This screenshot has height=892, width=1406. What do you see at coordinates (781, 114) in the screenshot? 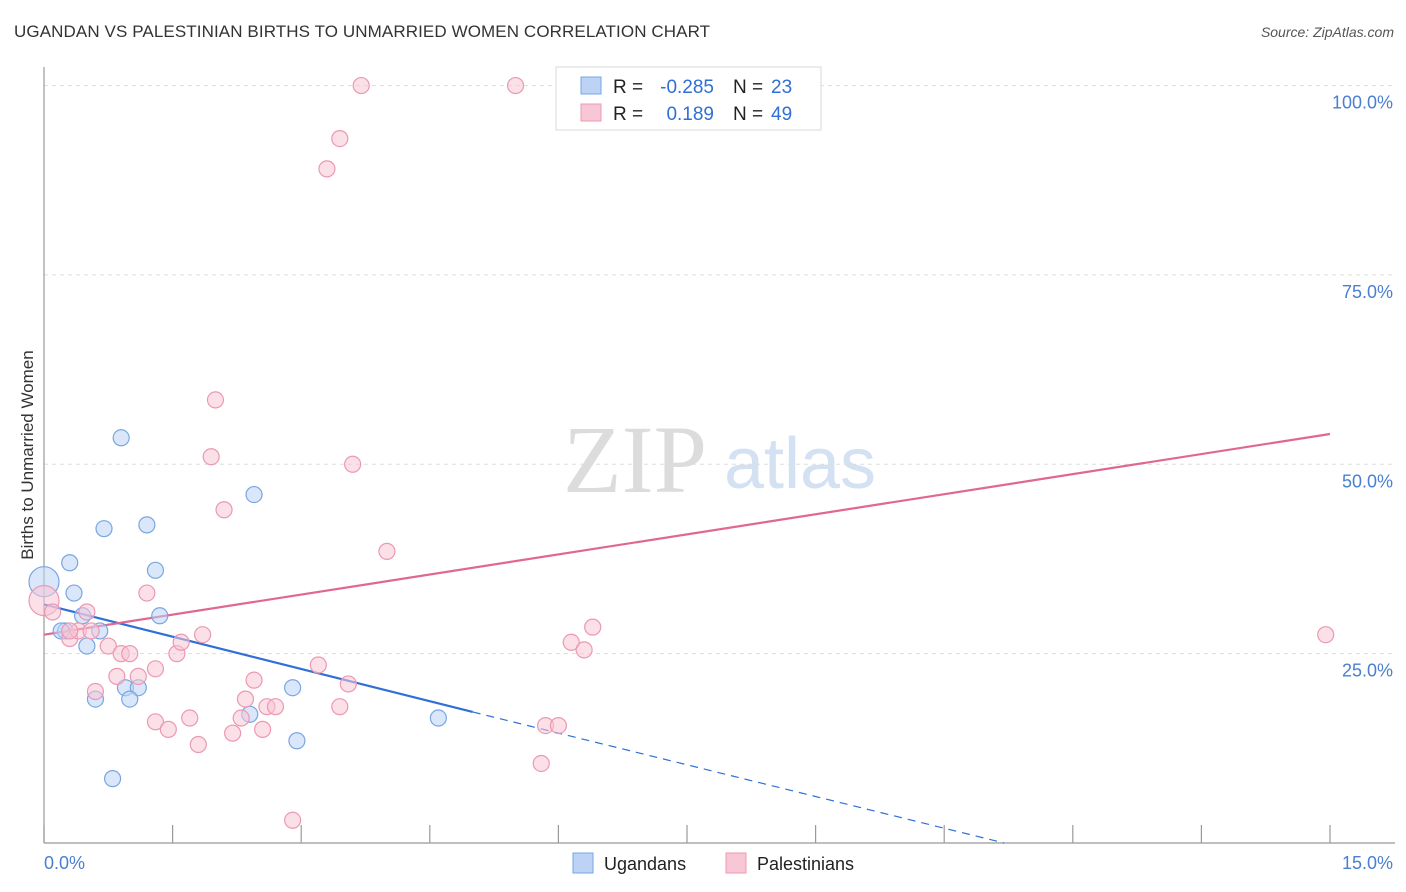
I see `stats-n-value-palestinians: 49` at bounding box center [781, 114].